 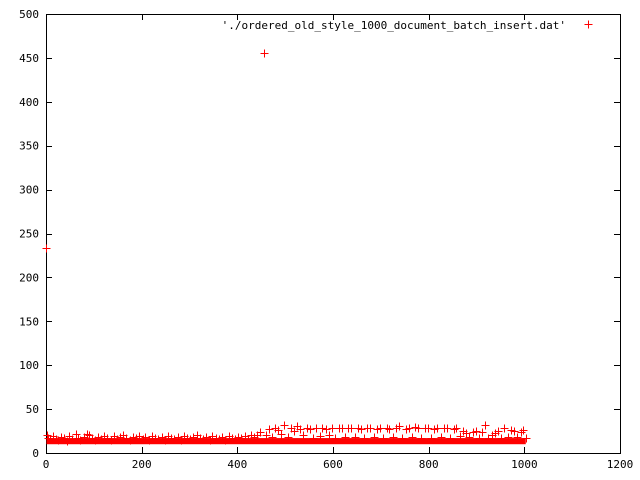 What do you see at coordinates (29, 58) in the screenshot?
I see `y-tick-label: 450` at bounding box center [29, 58].